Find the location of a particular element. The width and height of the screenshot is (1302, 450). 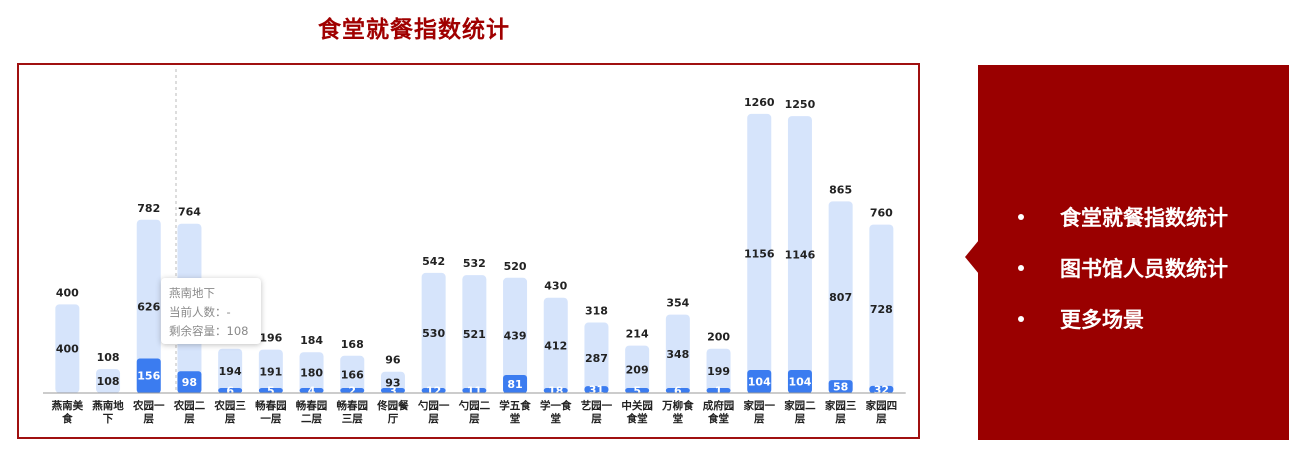

remaining-value-label: 166 is located at coordinates (352, 374).